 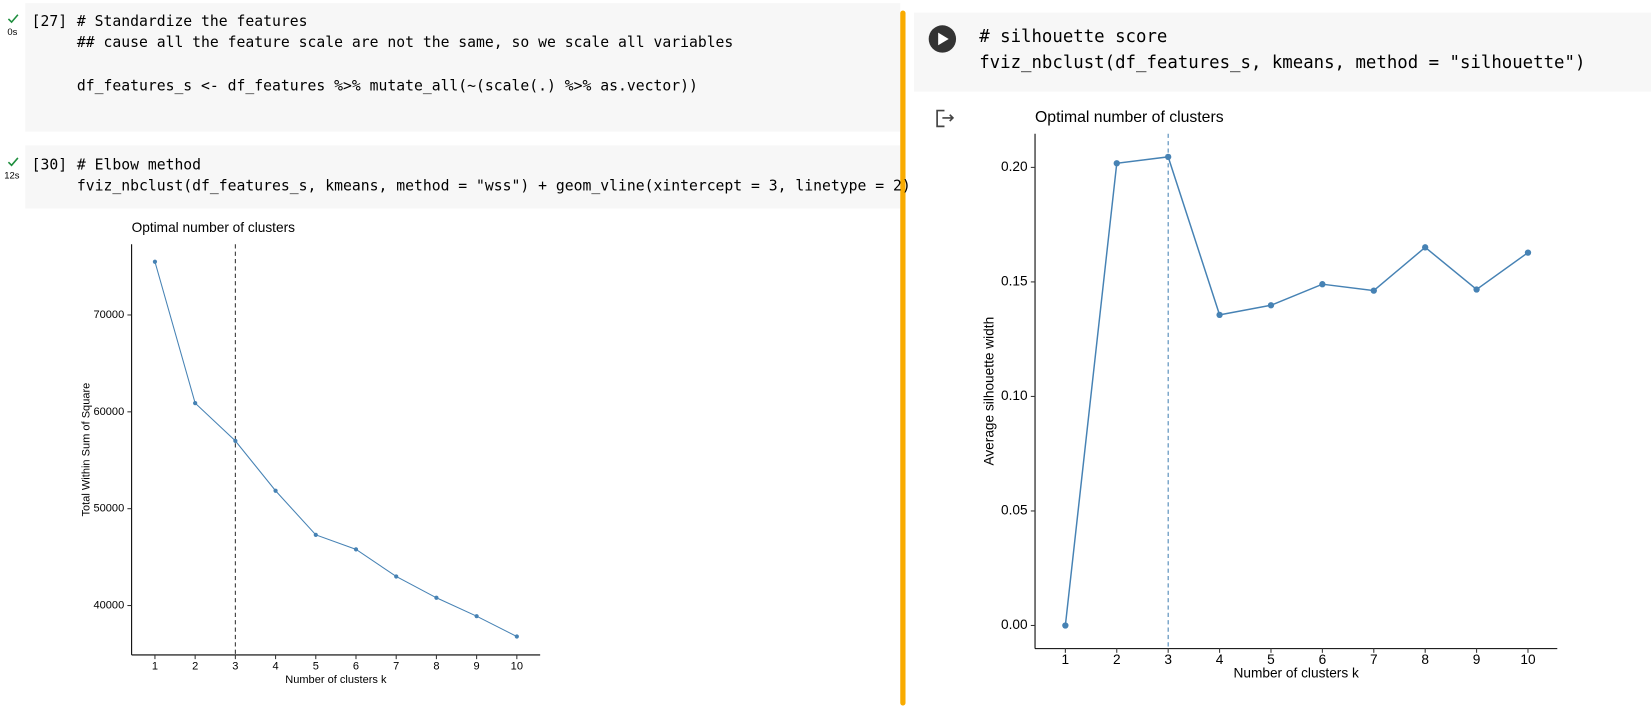 I want to click on code-line: # Elbow method, so click(x=139, y=164).